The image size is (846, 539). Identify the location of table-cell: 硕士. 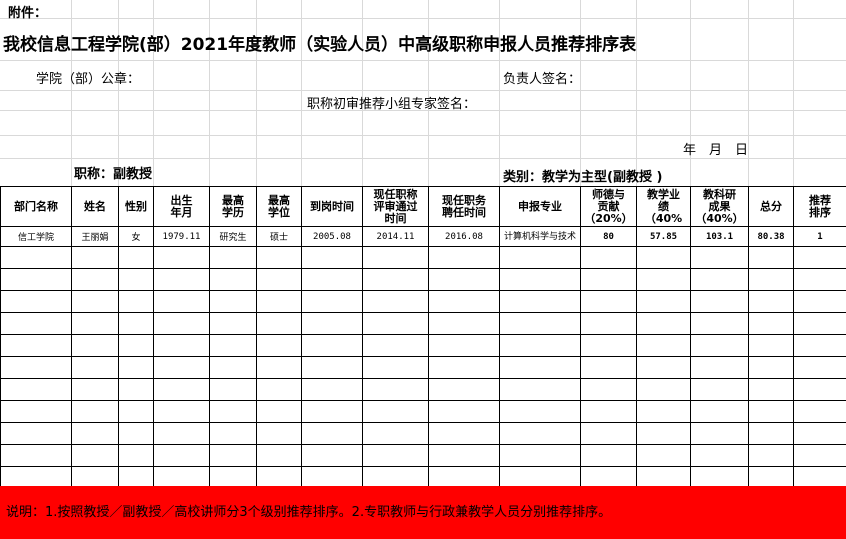
(279, 236).